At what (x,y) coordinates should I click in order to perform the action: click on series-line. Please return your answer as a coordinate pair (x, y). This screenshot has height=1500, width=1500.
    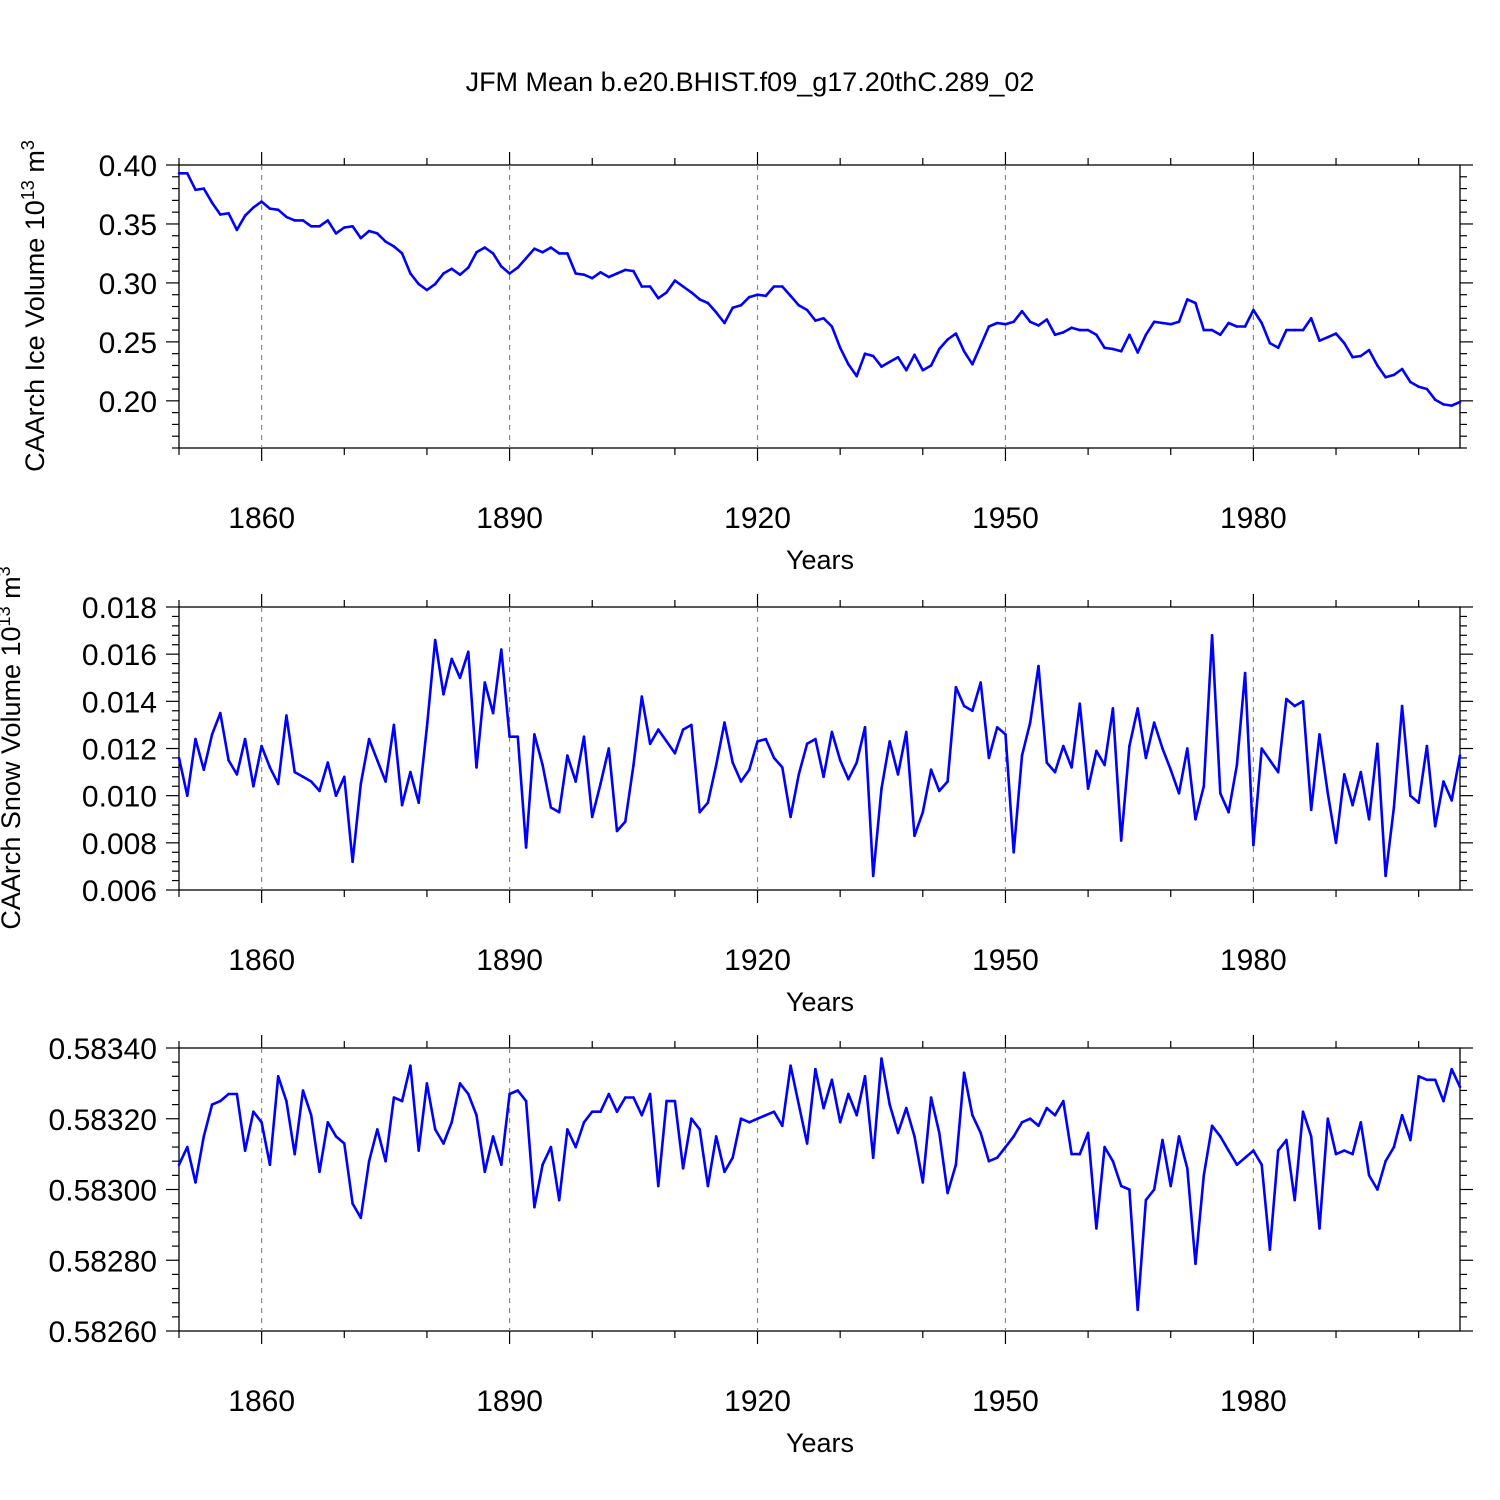
    Looking at the image, I should click on (819, 755).